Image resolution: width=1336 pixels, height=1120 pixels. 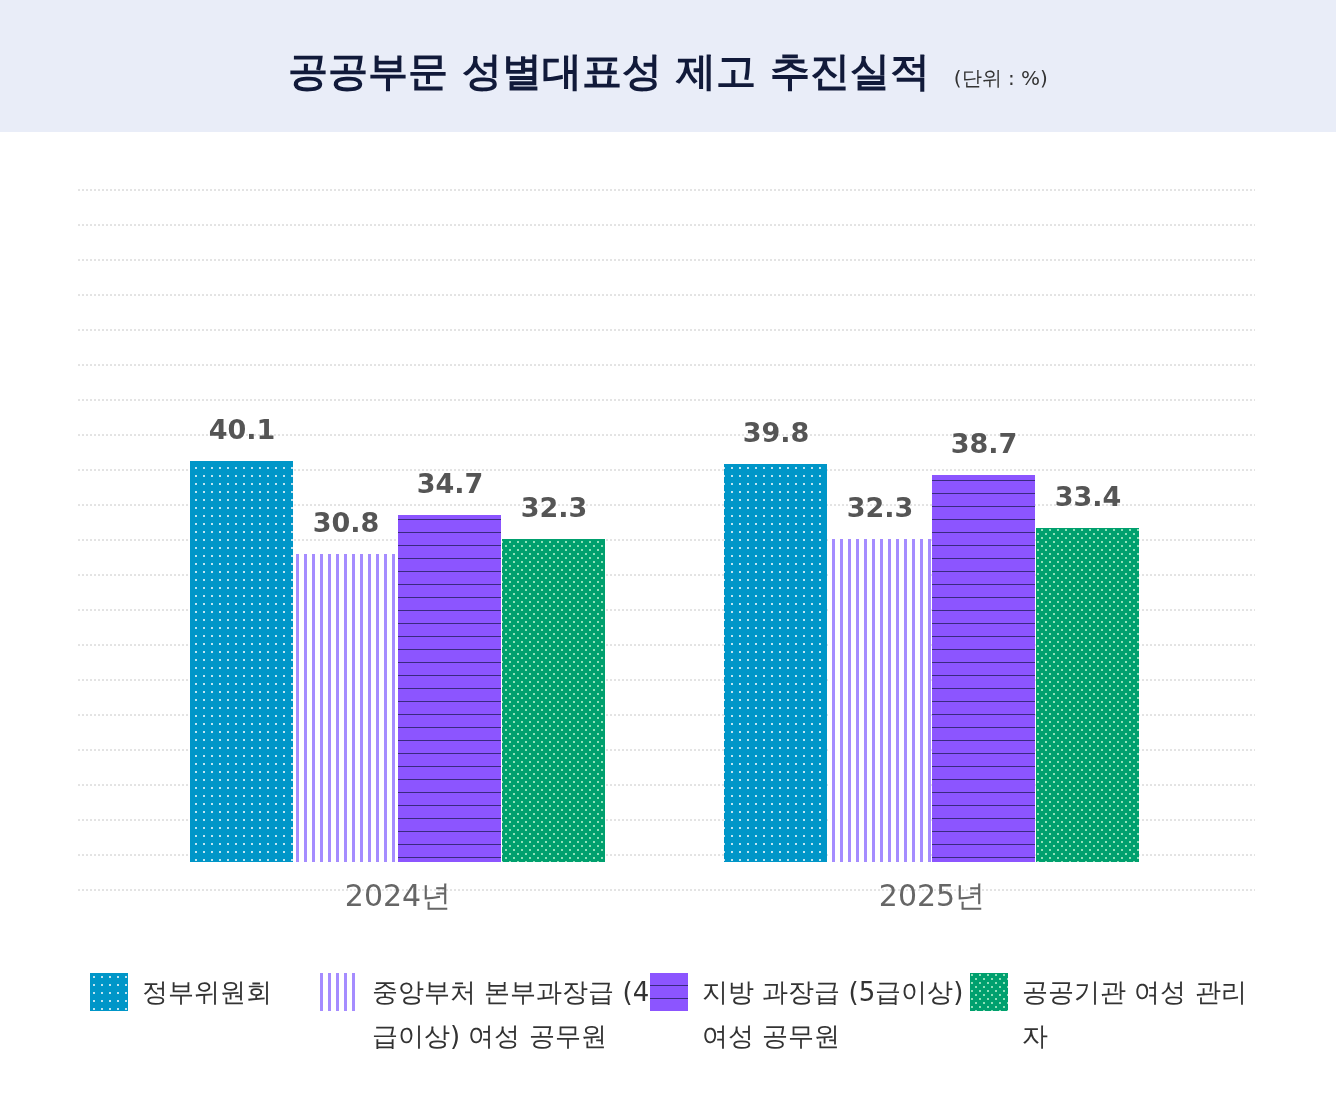 I want to click on data-label: 38.7, so click(x=984, y=443).